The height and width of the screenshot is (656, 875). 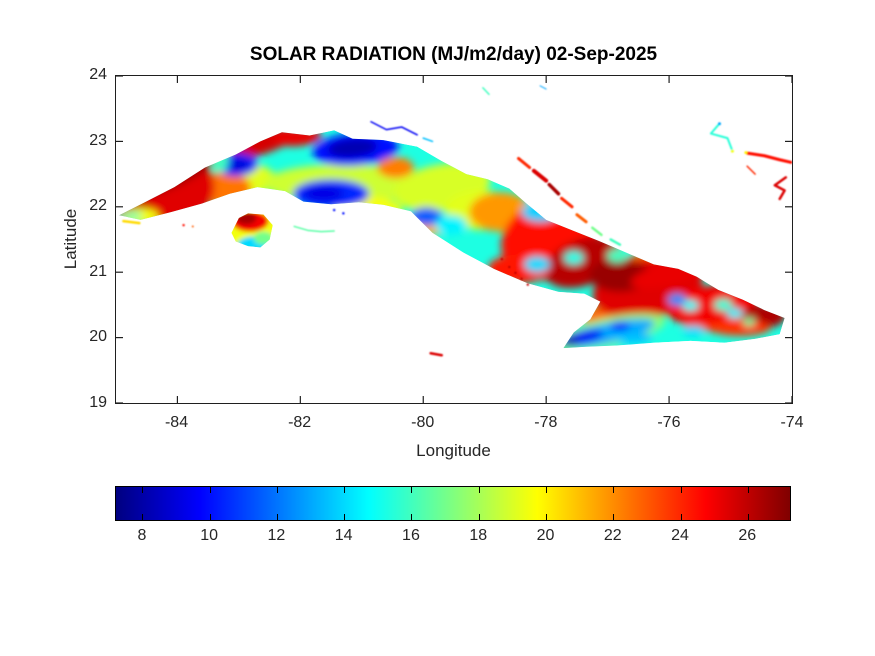 What do you see at coordinates (612, 535) in the screenshot?
I see `colorbar-tick-label: 22` at bounding box center [612, 535].